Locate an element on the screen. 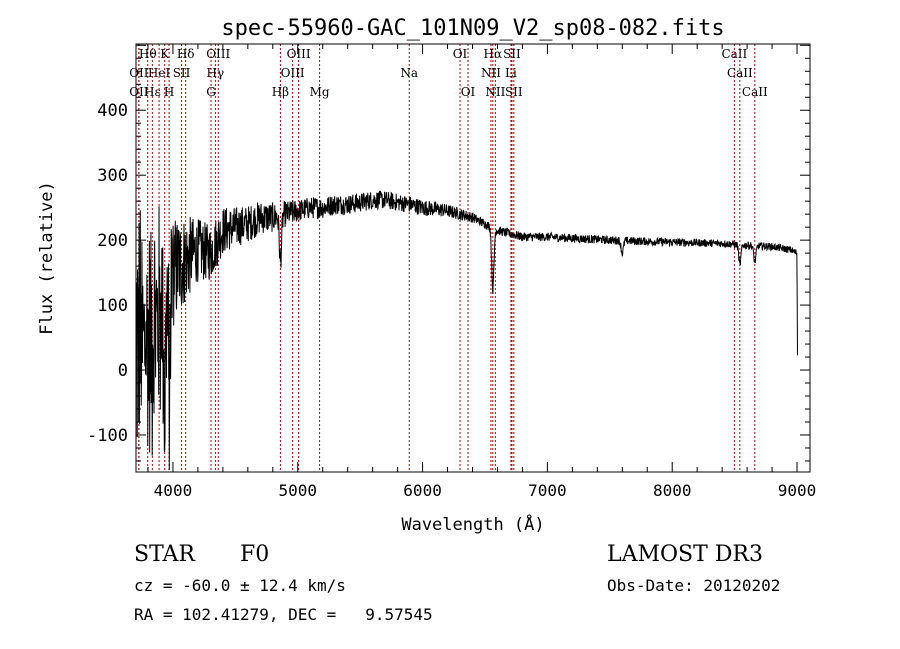  line-marker-label: Mg is located at coordinates (320, 92).